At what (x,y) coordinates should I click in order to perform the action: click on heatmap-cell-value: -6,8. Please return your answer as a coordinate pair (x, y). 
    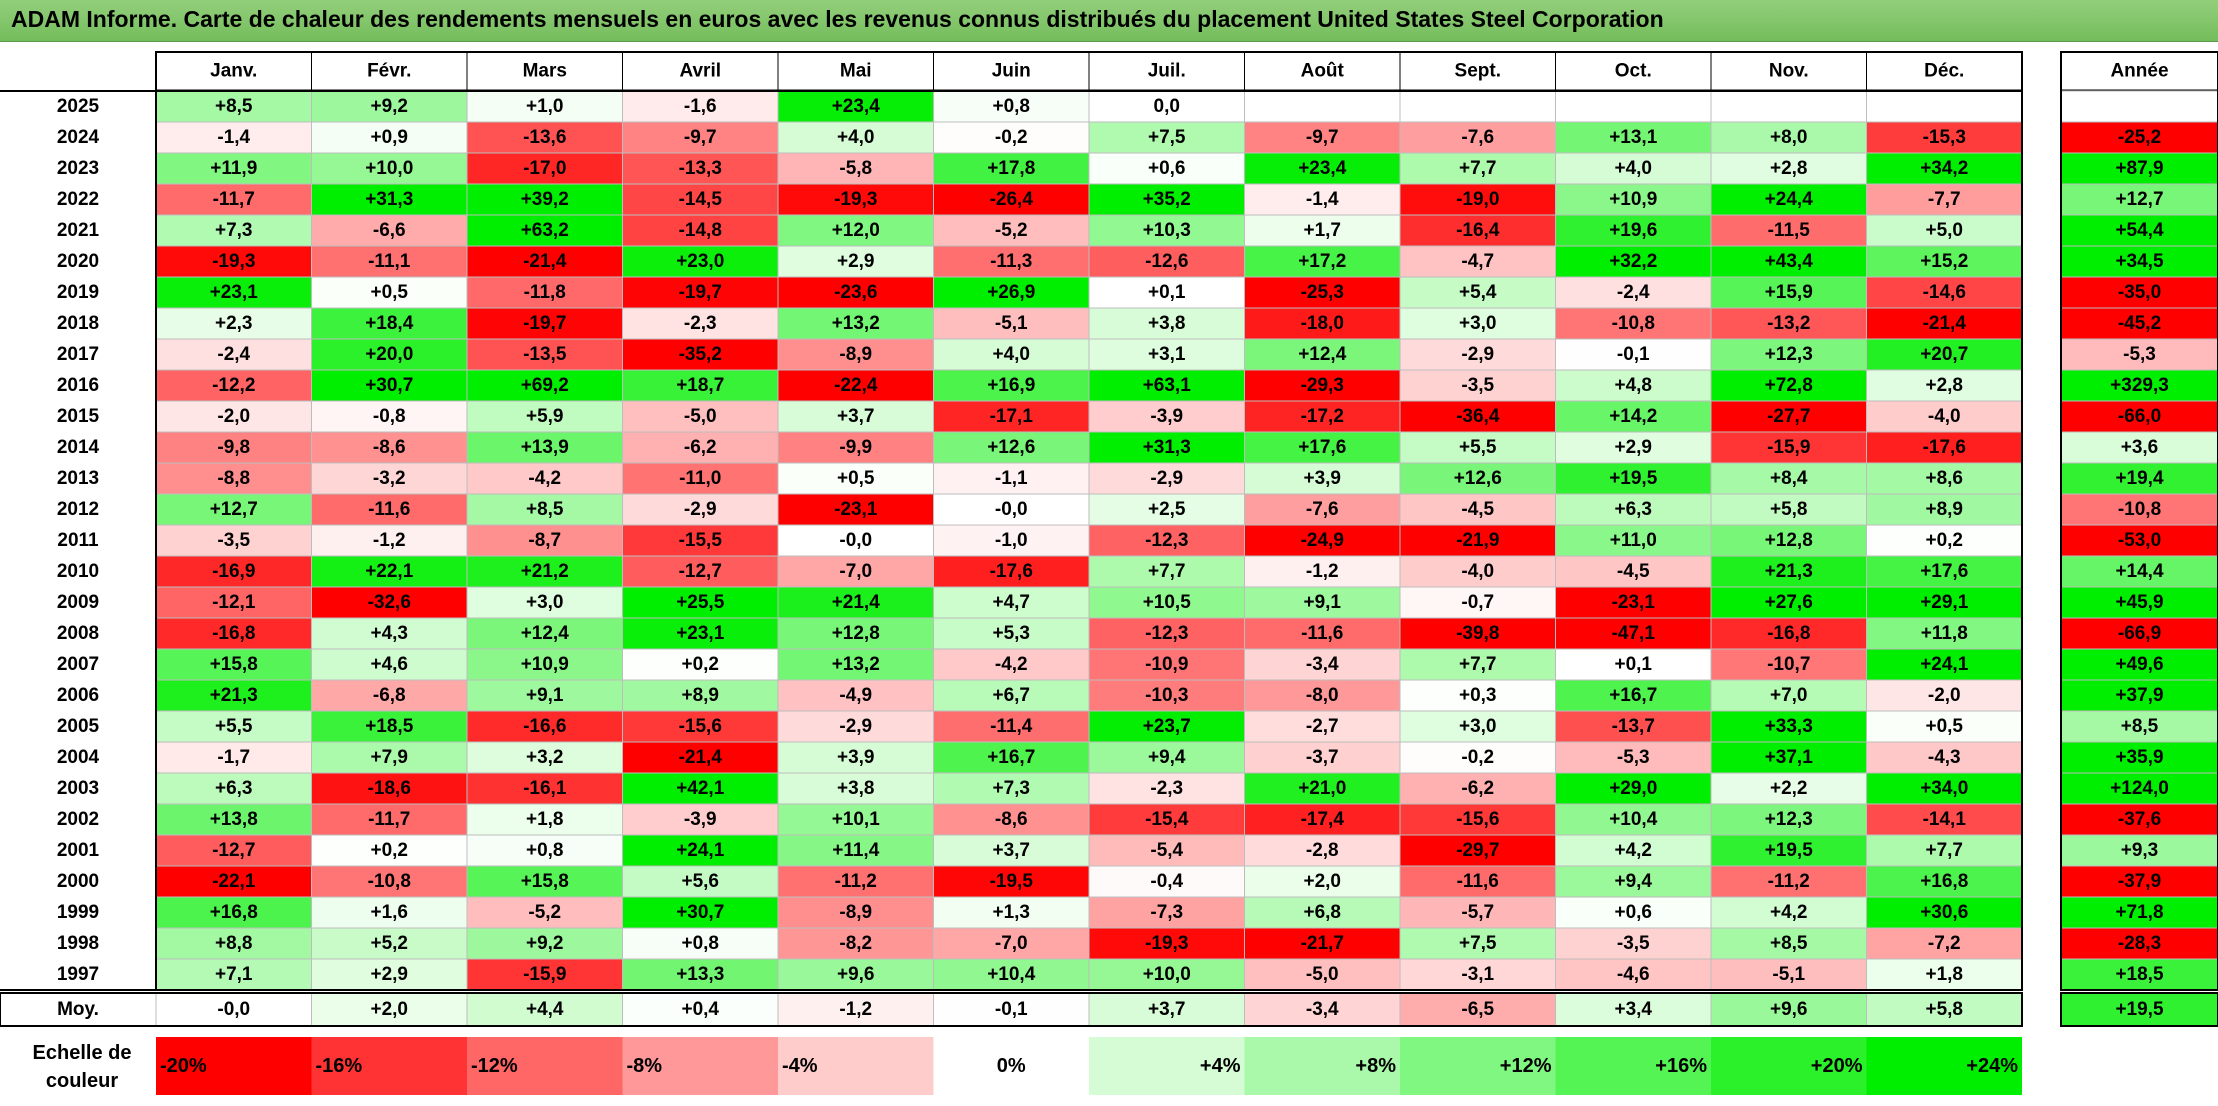
    Looking at the image, I should click on (389, 695).